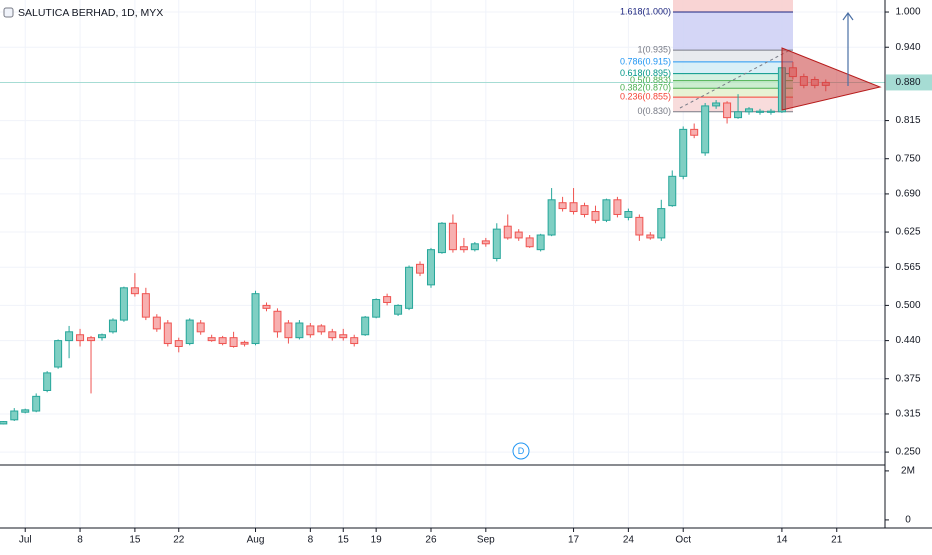 The width and height of the screenshot is (932, 555). I want to click on volume-tick-label: 0, so click(908, 520).